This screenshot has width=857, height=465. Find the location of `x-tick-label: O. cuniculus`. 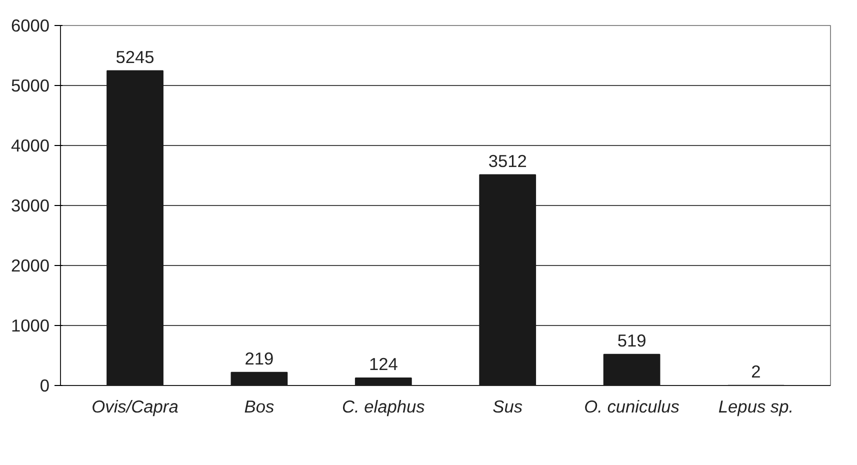

x-tick-label: O. cuniculus is located at coordinates (632, 406).